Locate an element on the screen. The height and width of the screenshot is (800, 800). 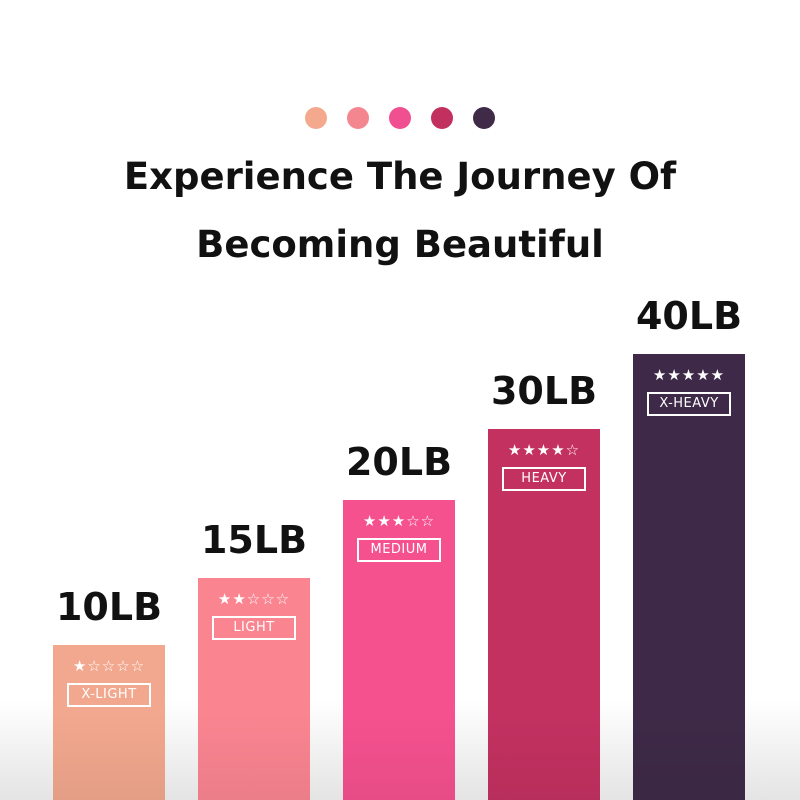
color-dots is located at coordinates (400, 118).